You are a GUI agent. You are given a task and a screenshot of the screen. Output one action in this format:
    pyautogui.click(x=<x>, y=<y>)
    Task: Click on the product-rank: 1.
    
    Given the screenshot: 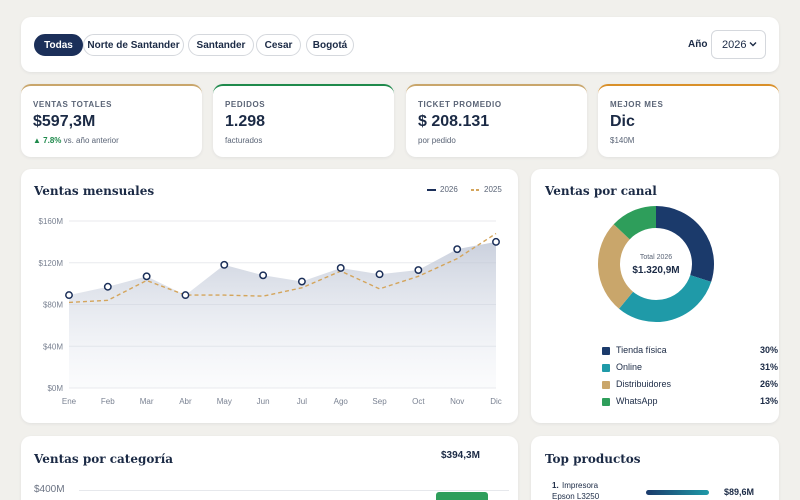 What is the action you would take?
    pyautogui.click(x=555, y=485)
    